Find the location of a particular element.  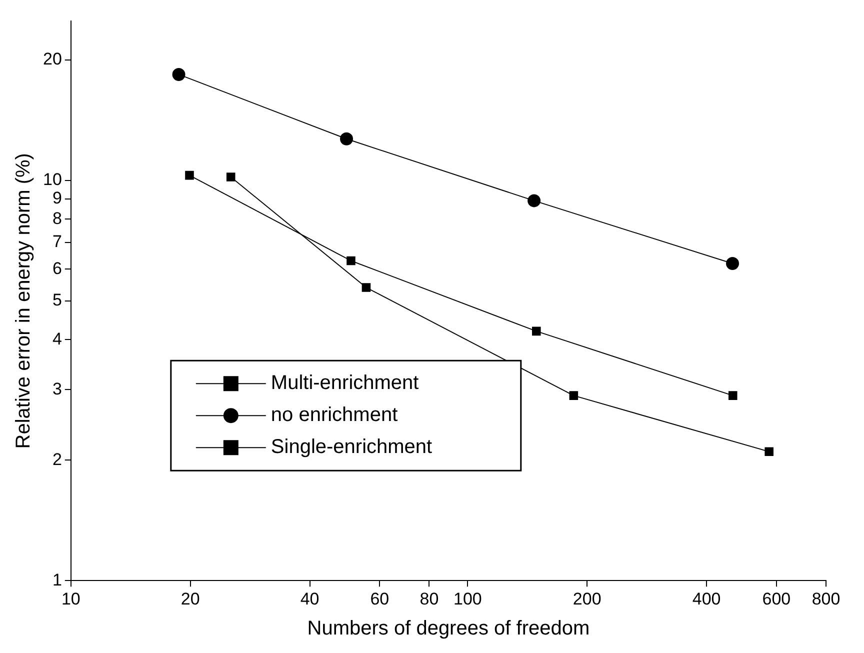

x-tick-label: 800 is located at coordinates (826, 598).